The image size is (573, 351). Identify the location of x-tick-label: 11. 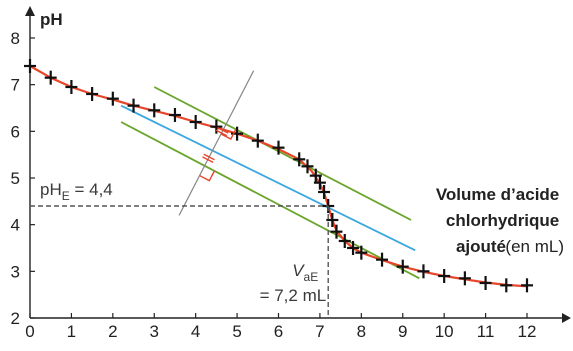
(486, 331).